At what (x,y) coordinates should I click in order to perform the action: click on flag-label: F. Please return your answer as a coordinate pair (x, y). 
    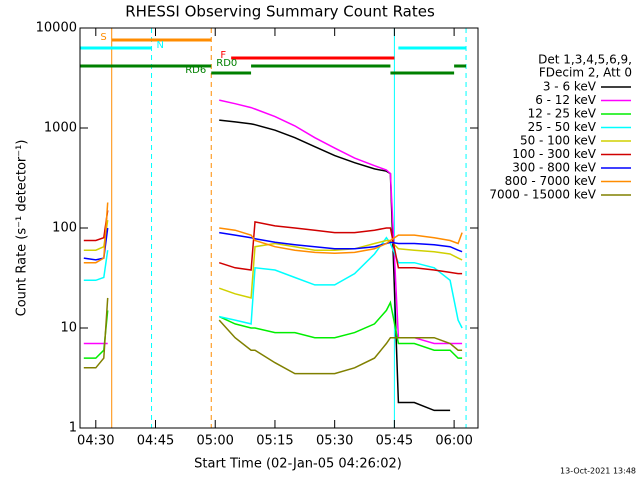
    Looking at the image, I should click on (223, 55).